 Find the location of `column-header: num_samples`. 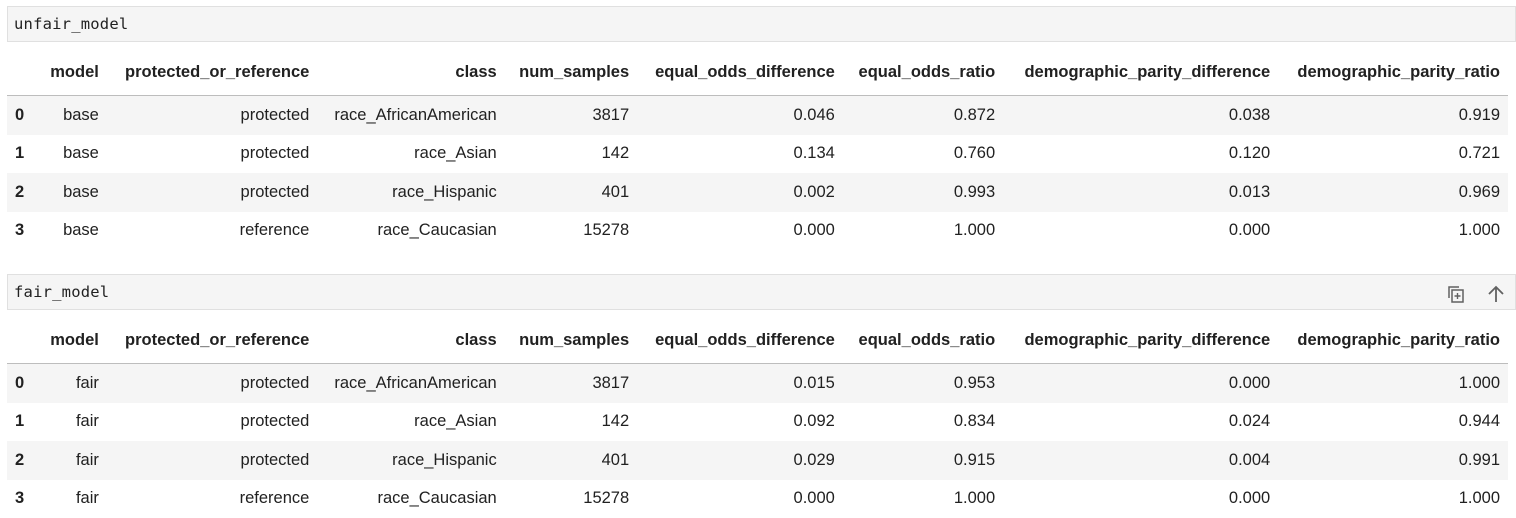

column-header: num_samples is located at coordinates (571, 73).